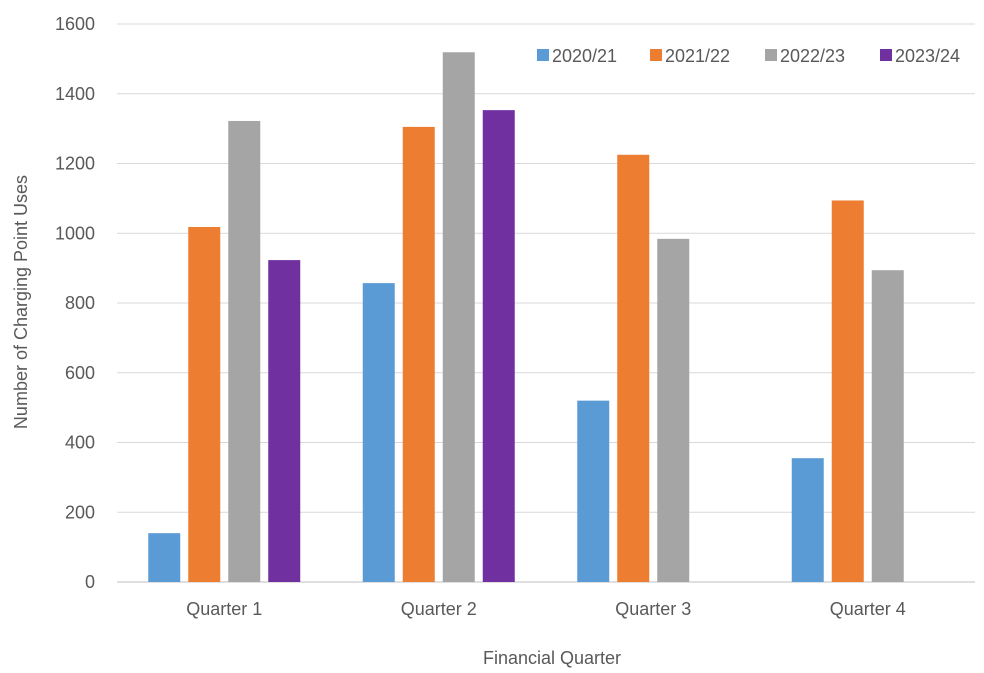  I want to click on y-tick-label: 1600, so click(75, 24).